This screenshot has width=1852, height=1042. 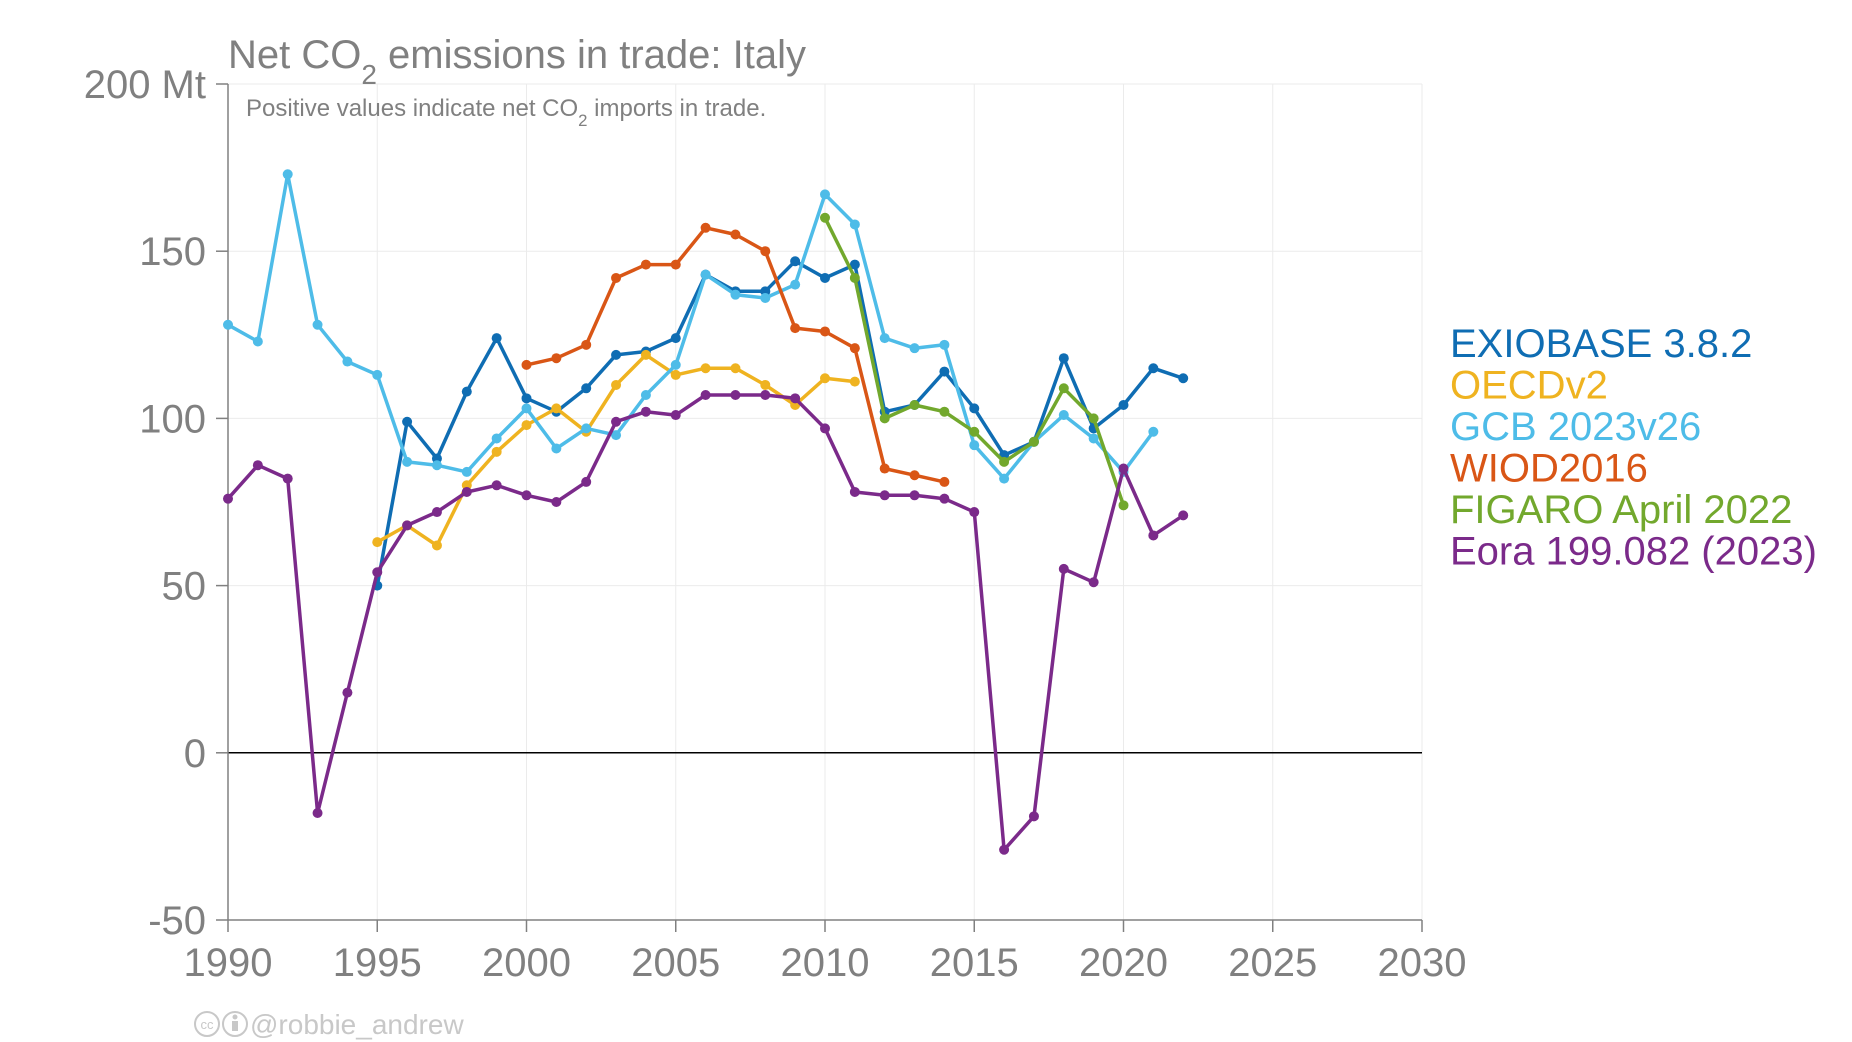 What do you see at coordinates (1529, 386) in the screenshot?
I see `legend-label: OECDv2` at bounding box center [1529, 386].